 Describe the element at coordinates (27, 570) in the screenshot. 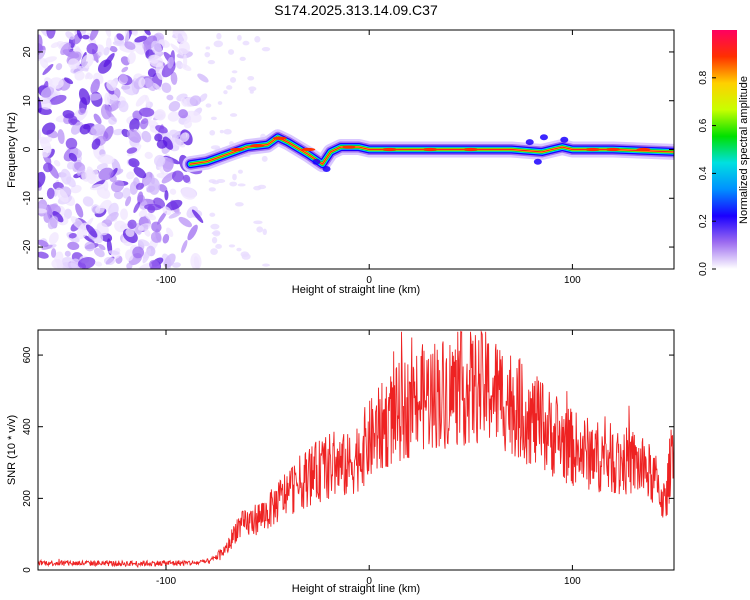

I see `snr-ytick-label: 0` at that location.